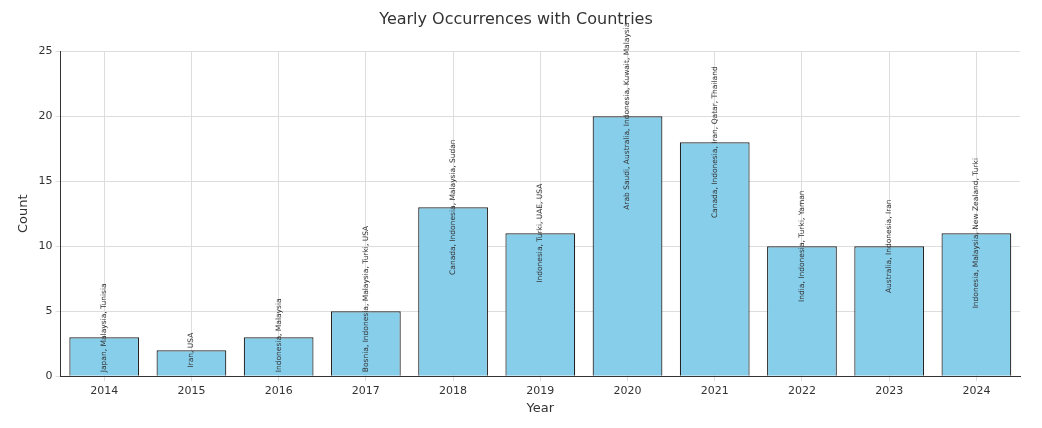 The image size is (1042, 428). Describe the element at coordinates (278, 390) in the screenshot. I see `x-tick-label: 2016` at that location.